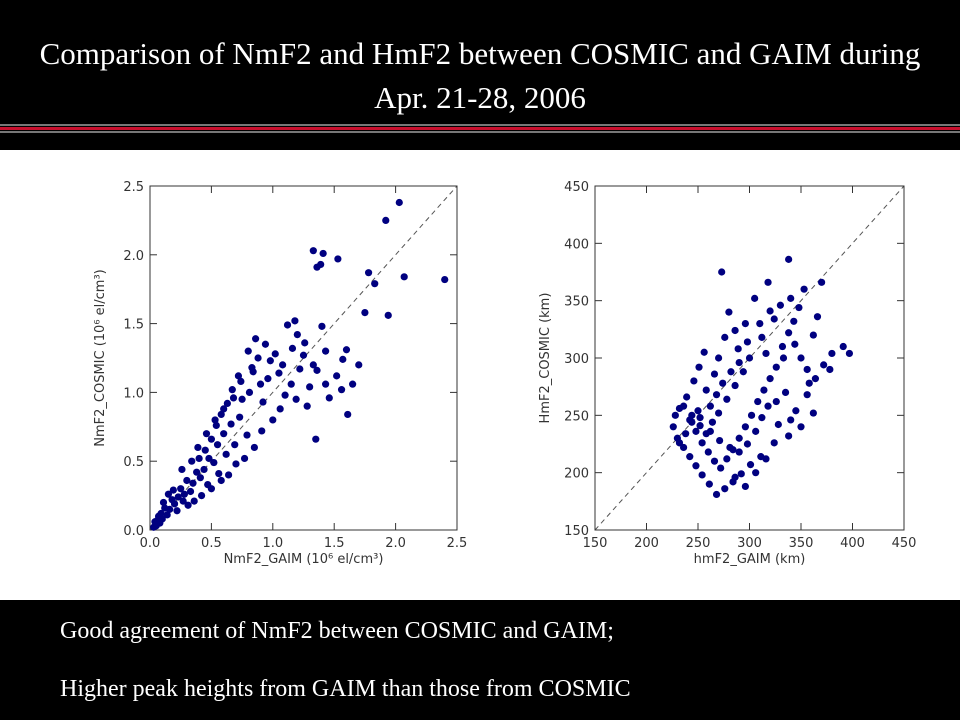 This screenshot has width=960, height=720. Describe the element at coordinates (576, 474) in the screenshot. I see `y-tick-label: 200` at that location.